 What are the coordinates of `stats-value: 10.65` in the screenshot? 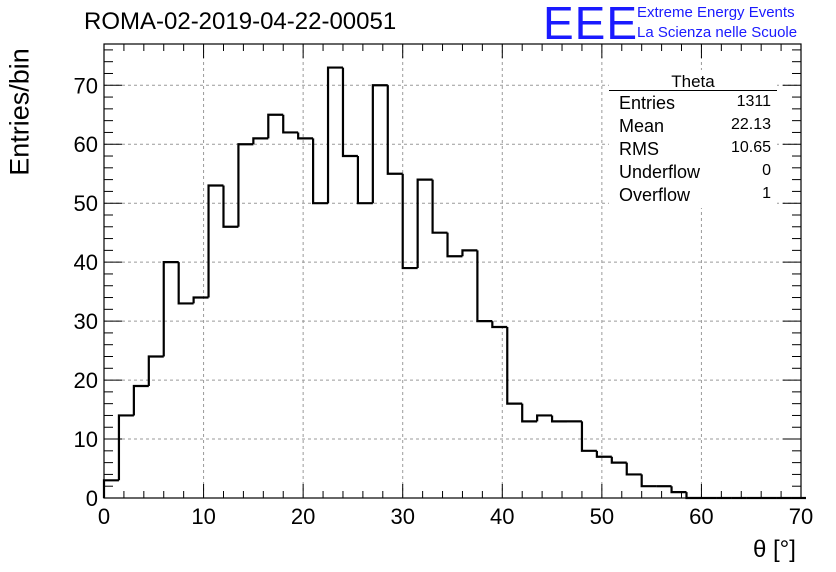 It's located at (750, 147).